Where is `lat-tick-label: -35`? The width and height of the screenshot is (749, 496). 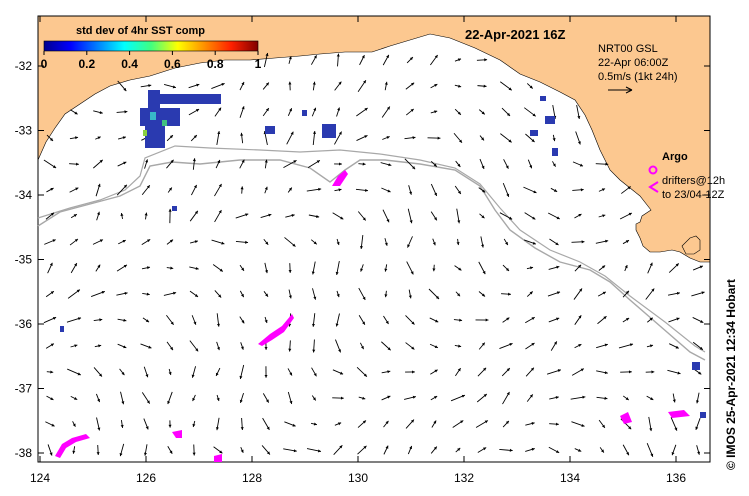 lat-tick-label: -35 is located at coordinates (24, 260).